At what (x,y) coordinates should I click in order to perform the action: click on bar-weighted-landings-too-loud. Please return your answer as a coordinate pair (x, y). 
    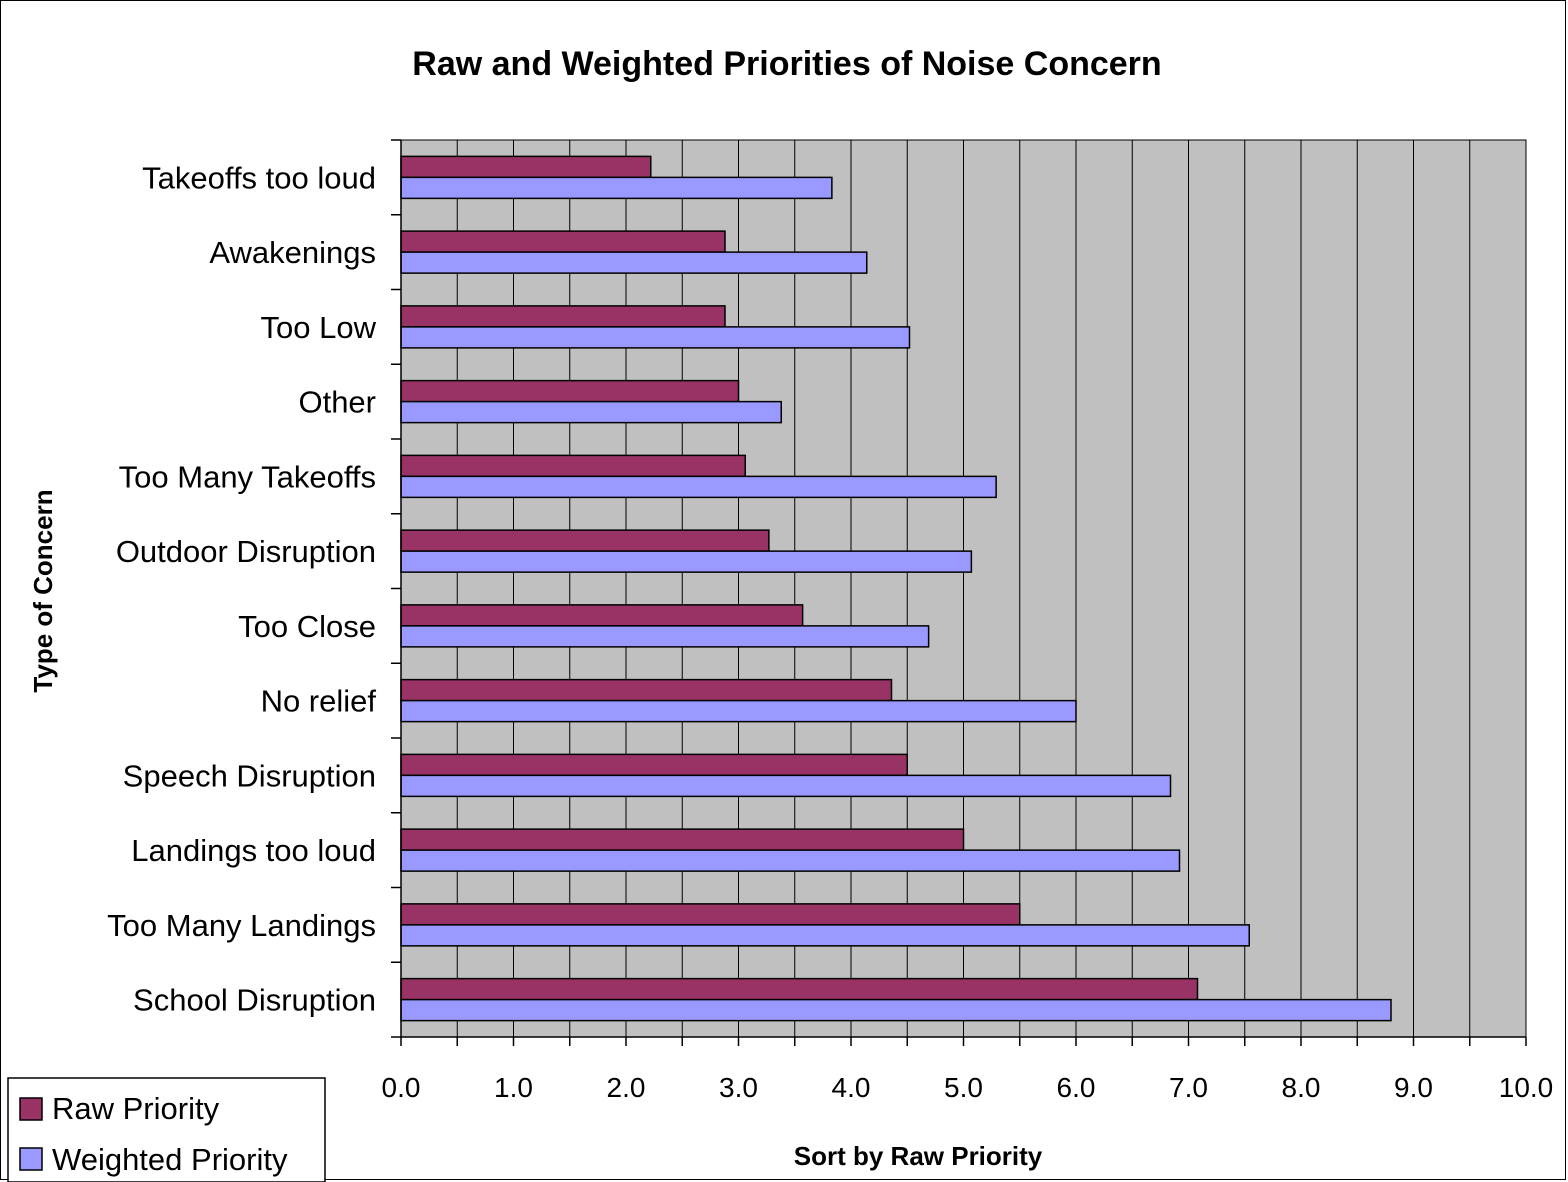
    Looking at the image, I should click on (790, 860).